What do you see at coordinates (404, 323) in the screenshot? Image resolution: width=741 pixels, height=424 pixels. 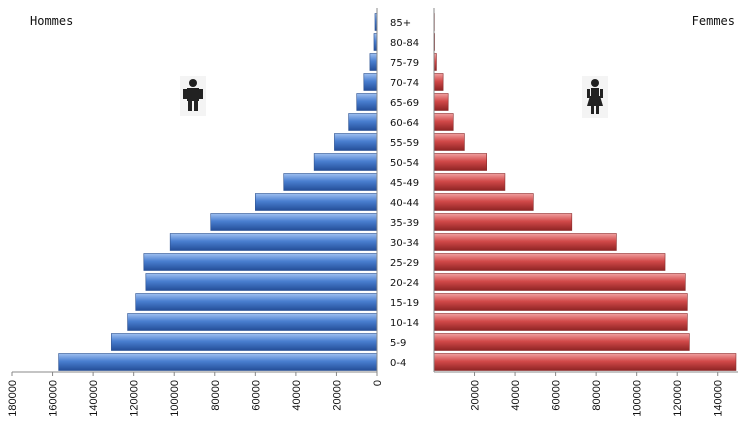 I see `age-label: 10-14` at bounding box center [404, 323].